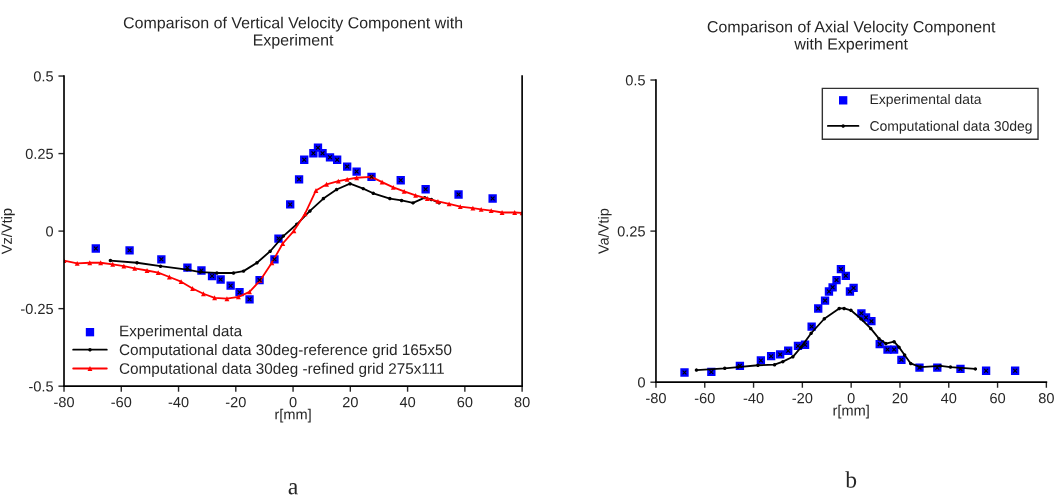 Image resolution: width=1058 pixels, height=497 pixels. What do you see at coordinates (951, 127) in the screenshot?
I see `legend-label: Computational data 30deg` at bounding box center [951, 127].